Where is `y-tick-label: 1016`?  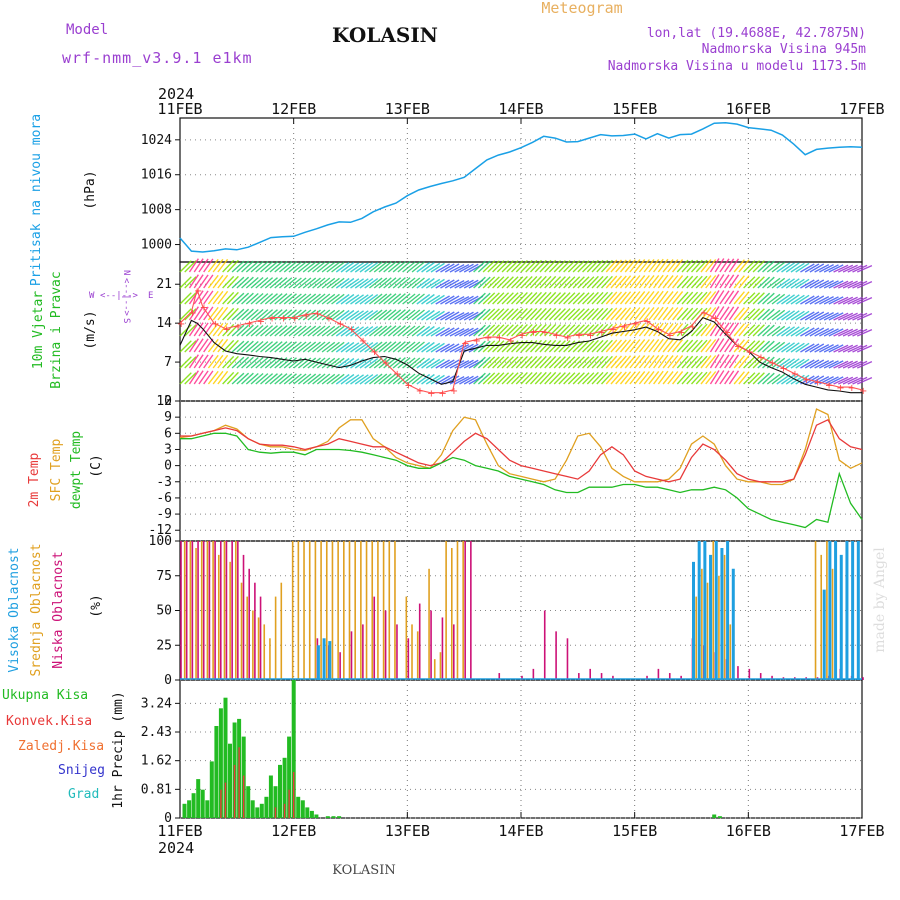 y-tick-label: 1016 is located at coordinates (156, 175).